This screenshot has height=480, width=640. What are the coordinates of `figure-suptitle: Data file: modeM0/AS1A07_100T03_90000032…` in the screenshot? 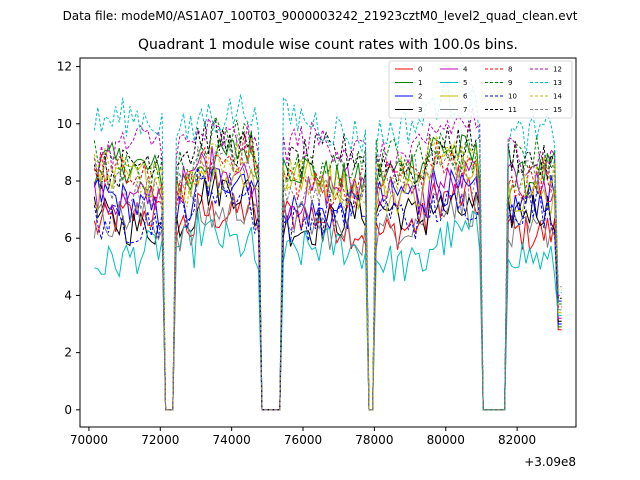 It's located at (320, 16).